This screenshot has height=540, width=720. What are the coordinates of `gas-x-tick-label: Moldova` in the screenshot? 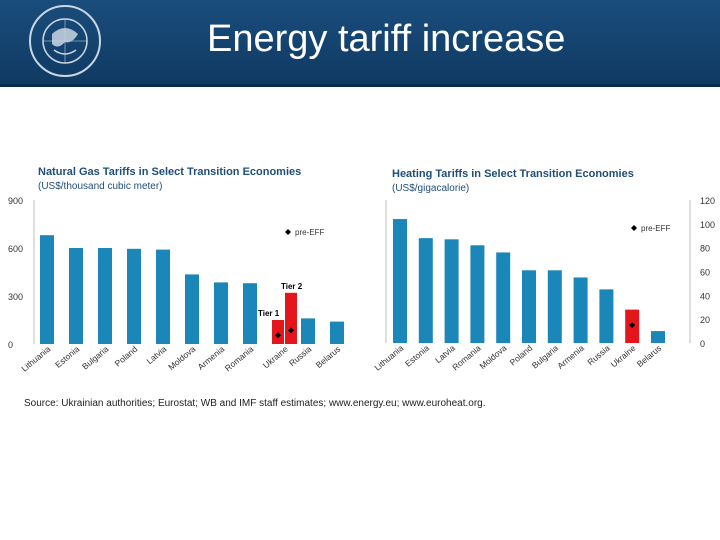 It's located at (181, 358).